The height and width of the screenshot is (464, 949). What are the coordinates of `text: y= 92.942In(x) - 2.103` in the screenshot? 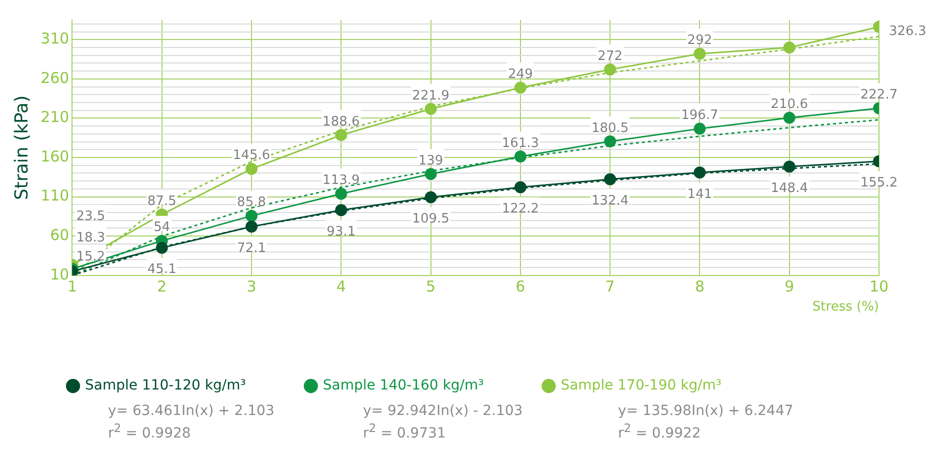 It's located at (443, 411).